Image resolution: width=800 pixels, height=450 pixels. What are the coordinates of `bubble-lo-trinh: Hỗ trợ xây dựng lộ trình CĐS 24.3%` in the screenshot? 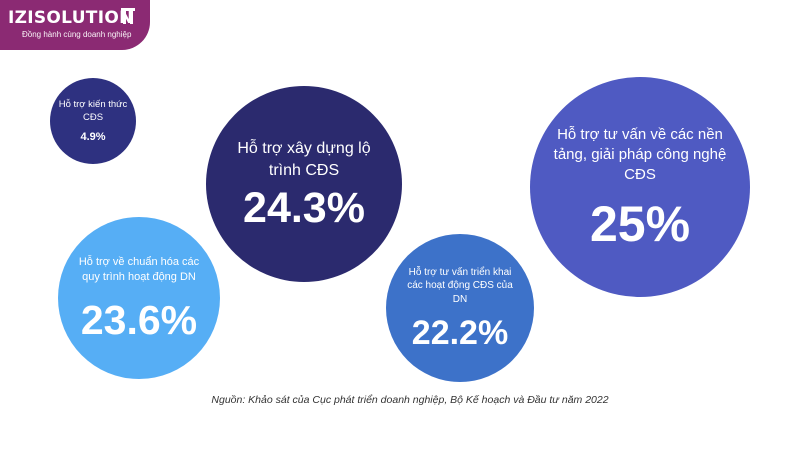 It's located at (304, 184).